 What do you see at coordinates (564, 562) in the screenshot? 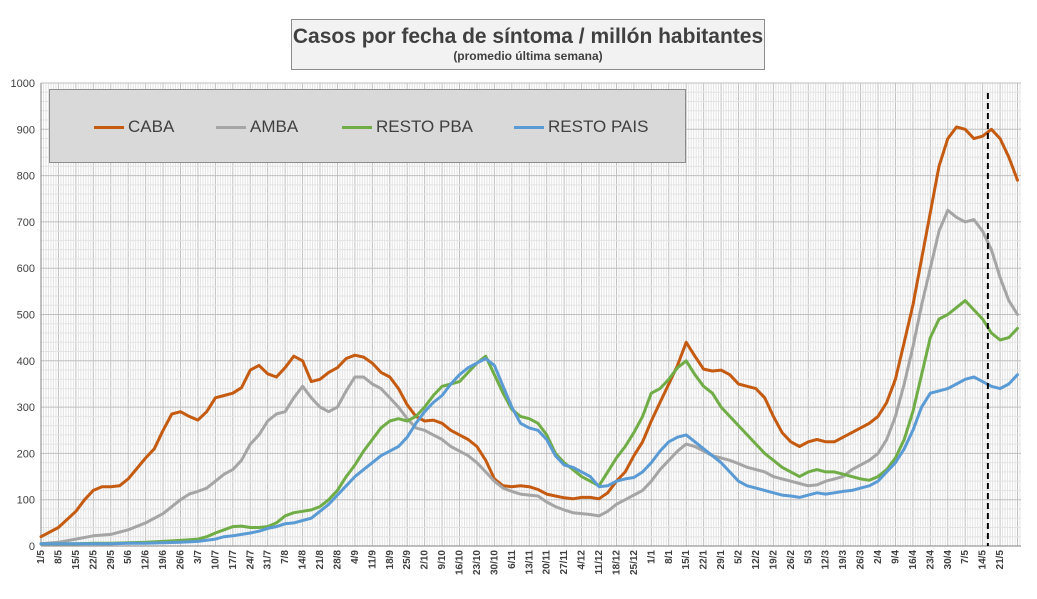
I see `x-tick-label: 27/11` at bounding box center [564, 562].